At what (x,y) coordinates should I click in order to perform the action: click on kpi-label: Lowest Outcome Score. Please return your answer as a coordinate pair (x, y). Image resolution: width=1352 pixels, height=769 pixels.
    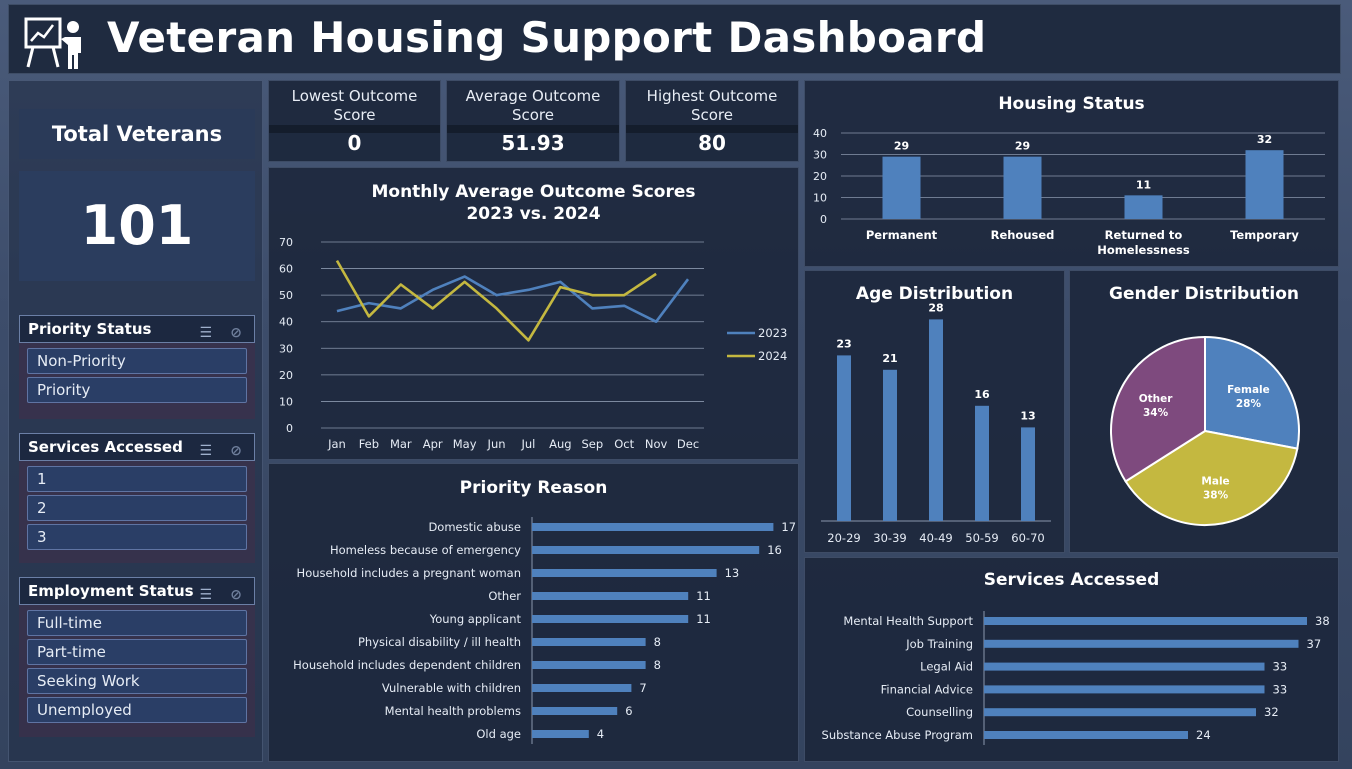
    Looking at the image, I should click on (354, 105).